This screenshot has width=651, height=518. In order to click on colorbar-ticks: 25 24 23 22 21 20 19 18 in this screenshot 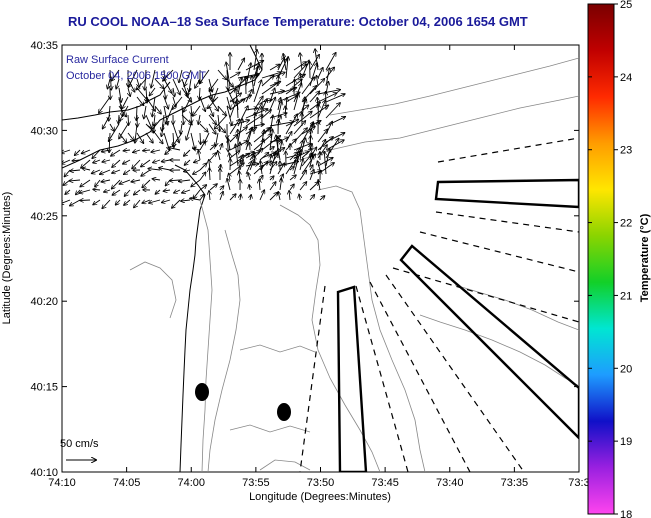, I will do `click(610, 259)`.